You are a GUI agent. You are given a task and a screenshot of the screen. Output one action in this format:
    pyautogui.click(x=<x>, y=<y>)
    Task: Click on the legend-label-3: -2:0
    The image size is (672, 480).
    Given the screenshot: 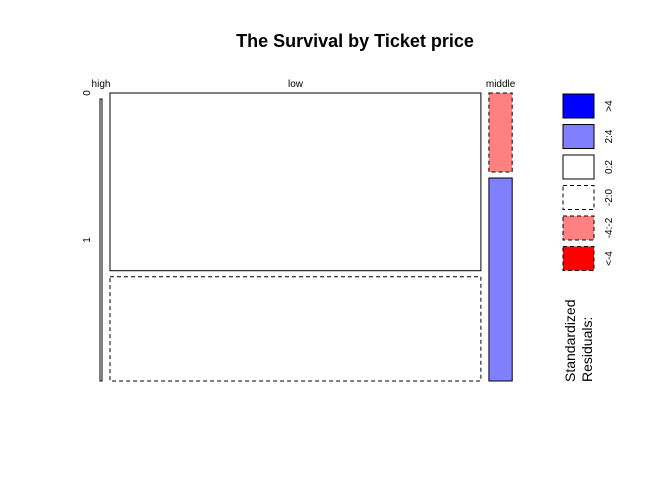 What is the action you would take?
    pyautogui.click(x=609, y=197)
    